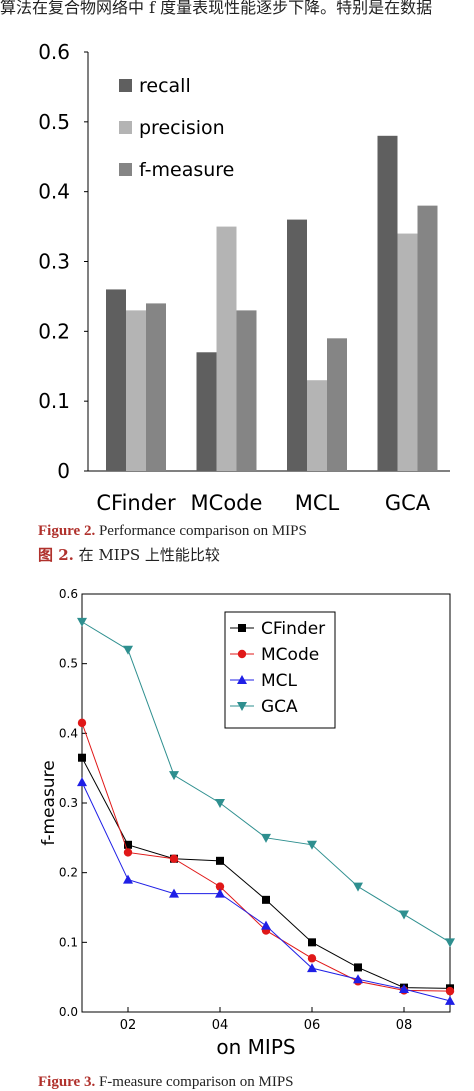  I want to click on y-tick-label: 0.0, so click(68, 1012).